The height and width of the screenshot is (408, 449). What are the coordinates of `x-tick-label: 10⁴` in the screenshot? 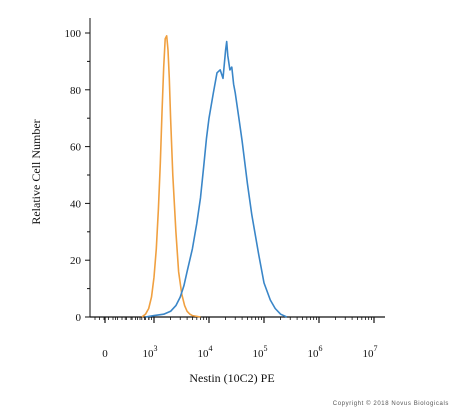 It's located at (205, 352).